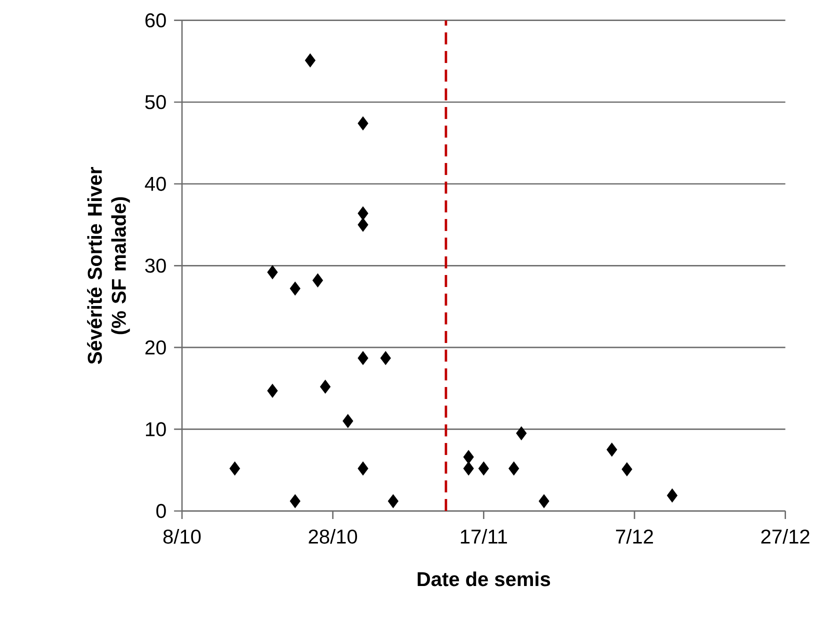 Image resolution: width=835 pixels, height=639 pixels. Describe the element at coordinates (155, 183) in the screenshot. I see `y-tick-label: 40` at that location.